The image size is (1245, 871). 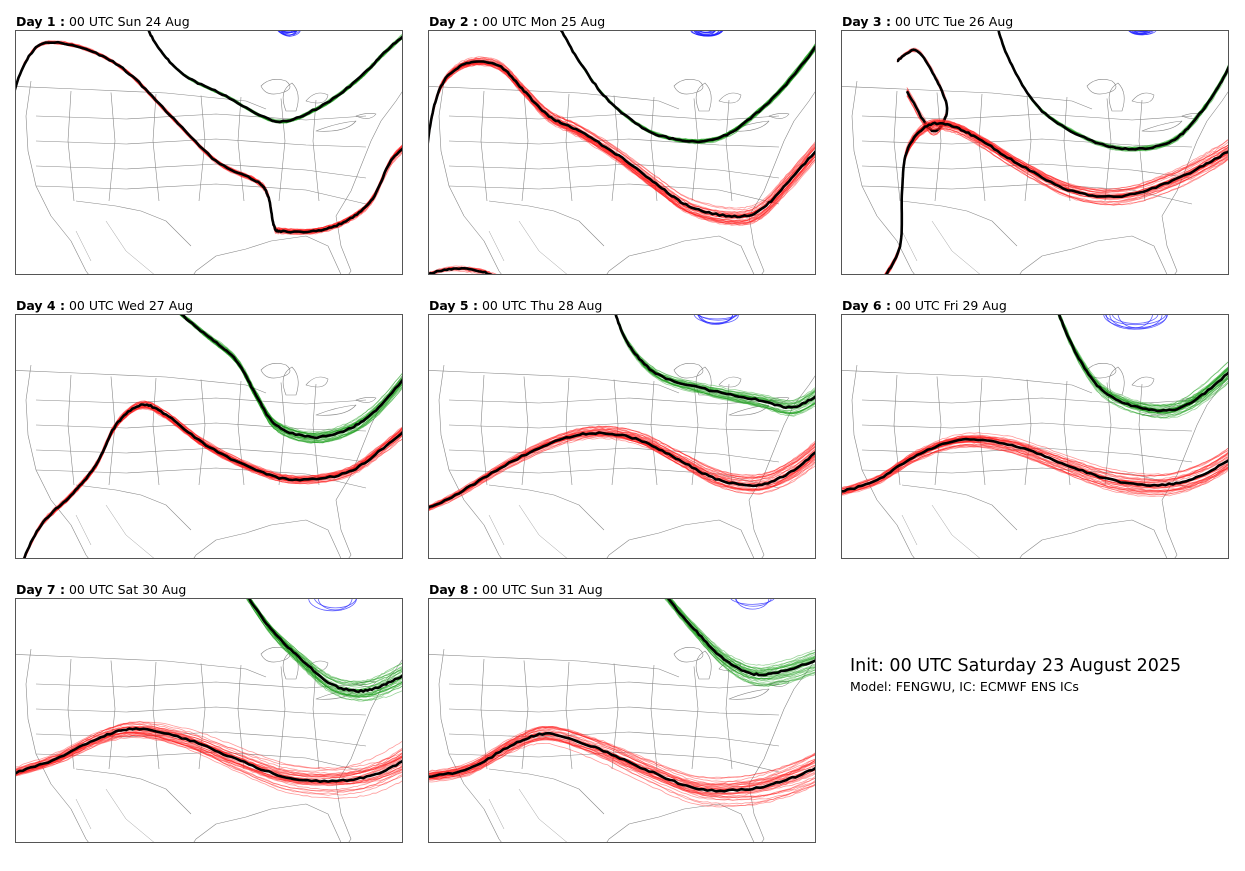 I want to click on panel-date-label: 00 UTC Sun 24 Aug, so click(x=129, y=21).